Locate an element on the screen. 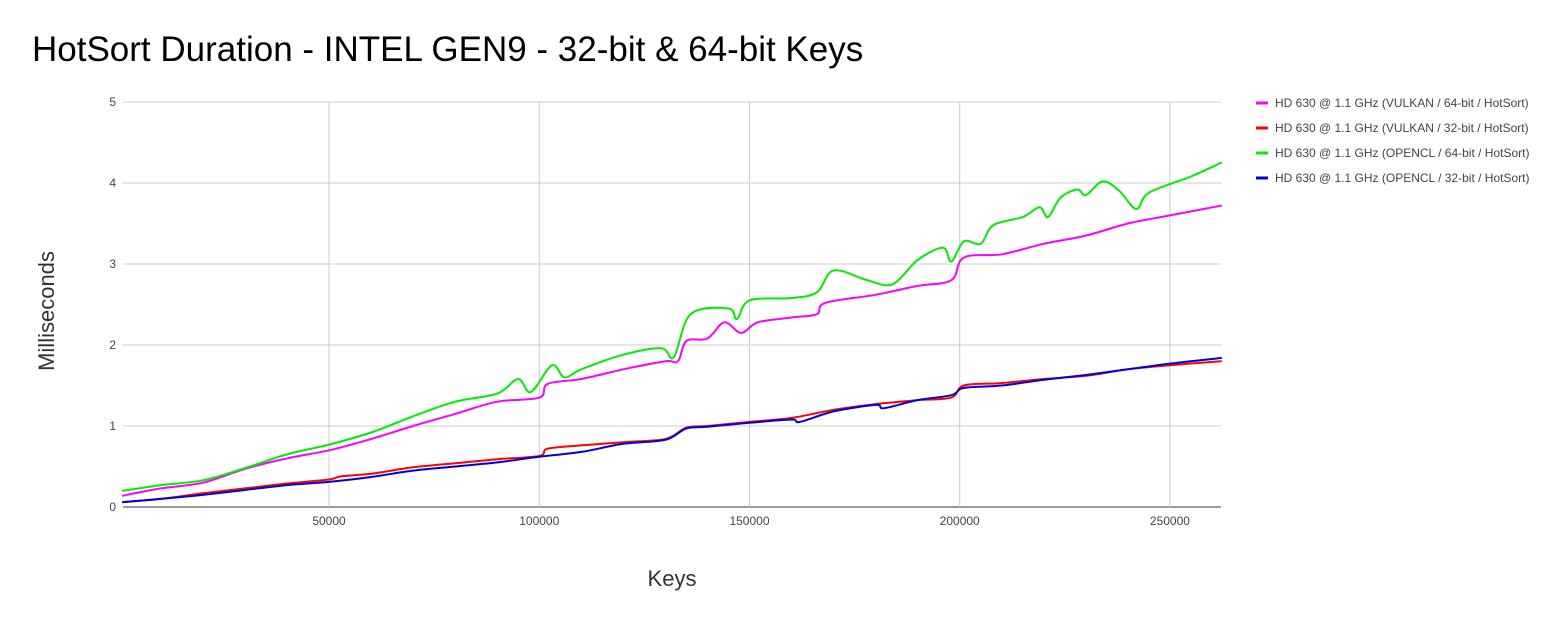 This screenshot has height=624, width=1560. x-tick-label: 100000 is located at coordinates (539, 521).